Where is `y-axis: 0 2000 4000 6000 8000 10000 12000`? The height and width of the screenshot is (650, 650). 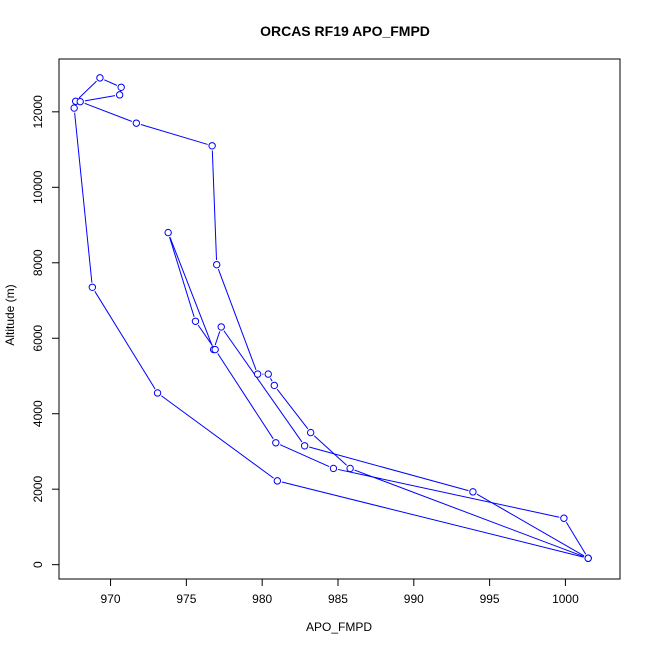 y-axis: 0 2000 4000 6000 8000 10000 12000 is located at coordinates (45, 331).